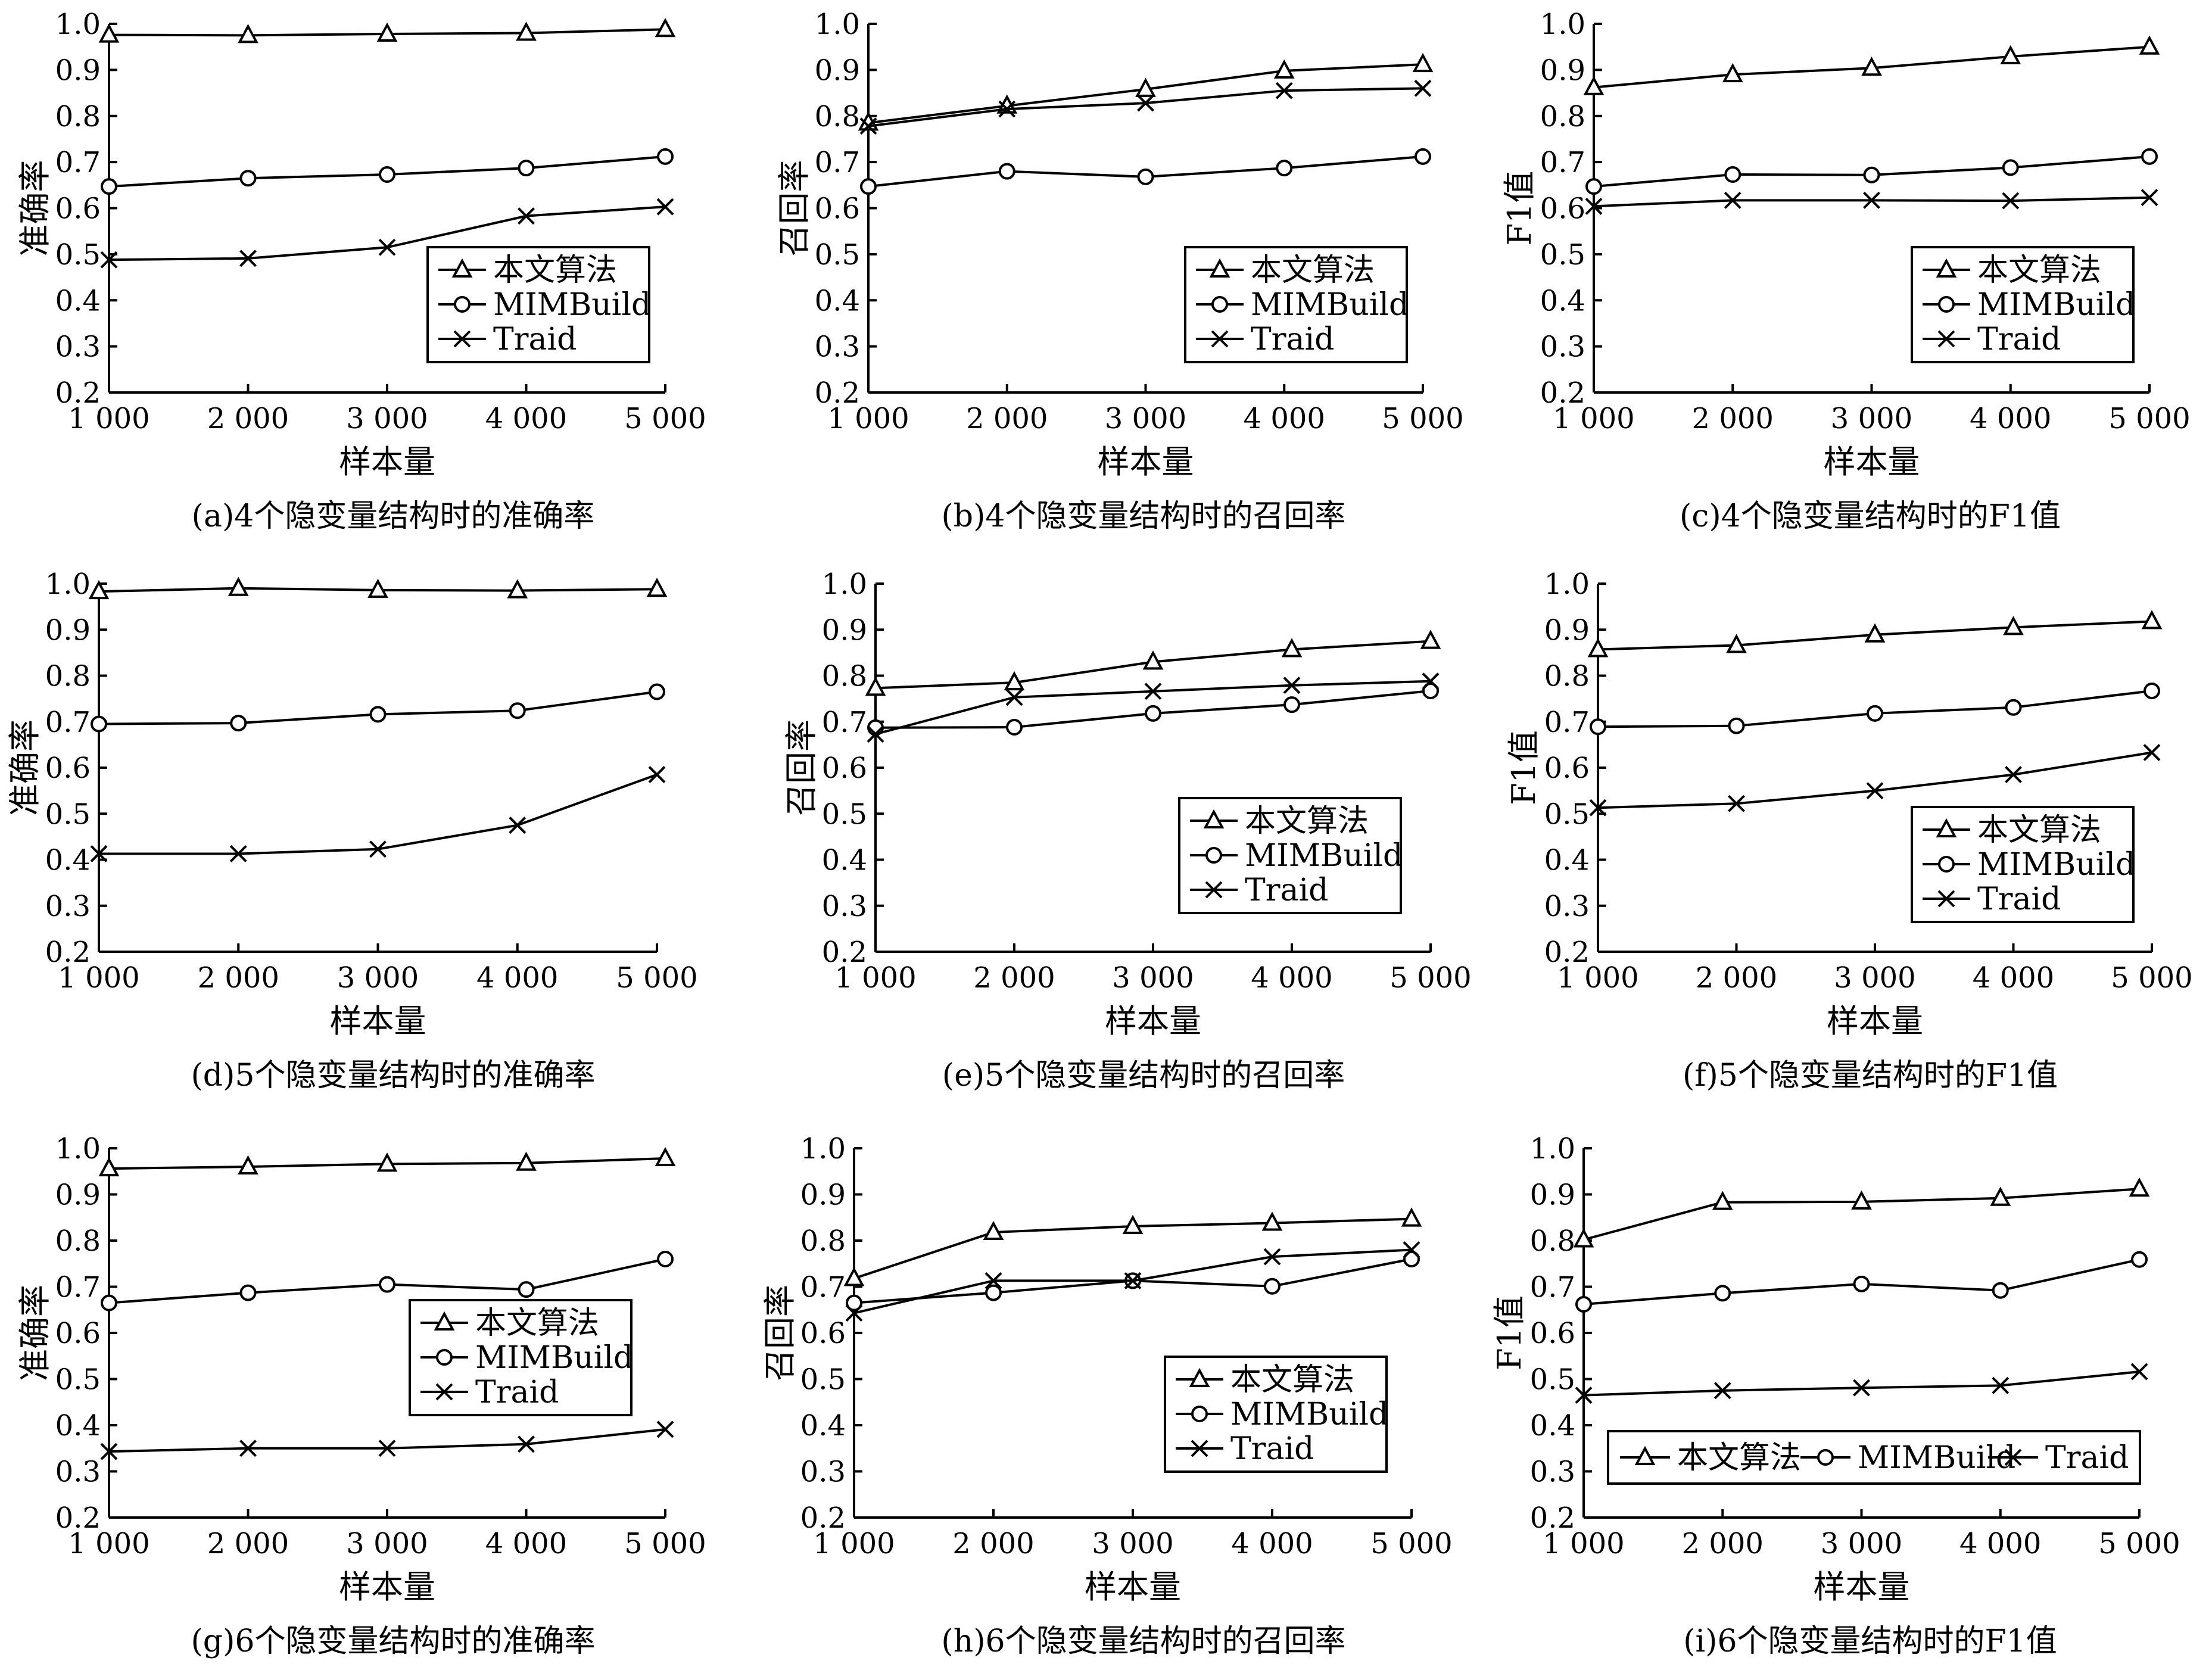 Image resolution: width=2212 pixels, height=1670 pixels. What do you see at coordinates (393, 1075) in the screenshot?
I see `panel-caption: (d)5个隐变量结构时的准确率` at bounding box center [393, 1075].